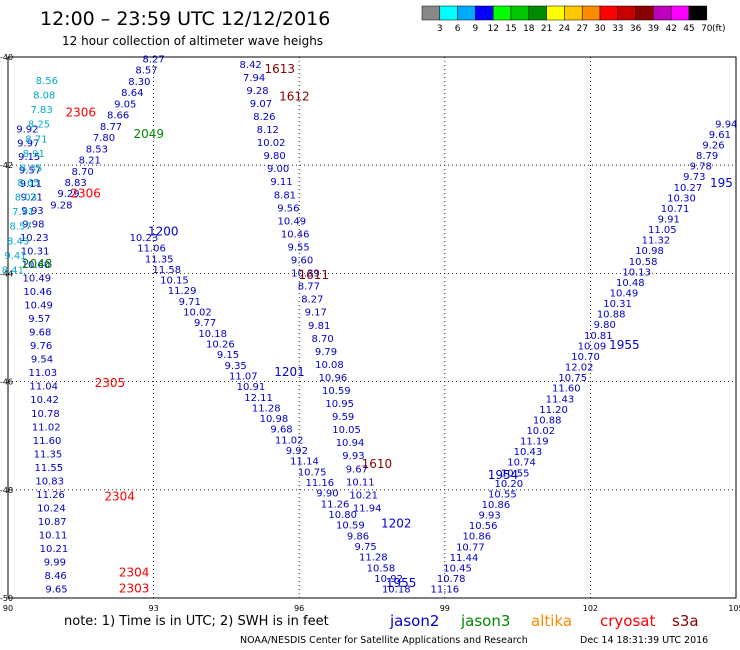 The width and height of the screenshot is (740, 650). What do you see at coordinates (298, 247) in the screenshot?
I see `swh-value: 9.55` at bounding box center [298, 247].